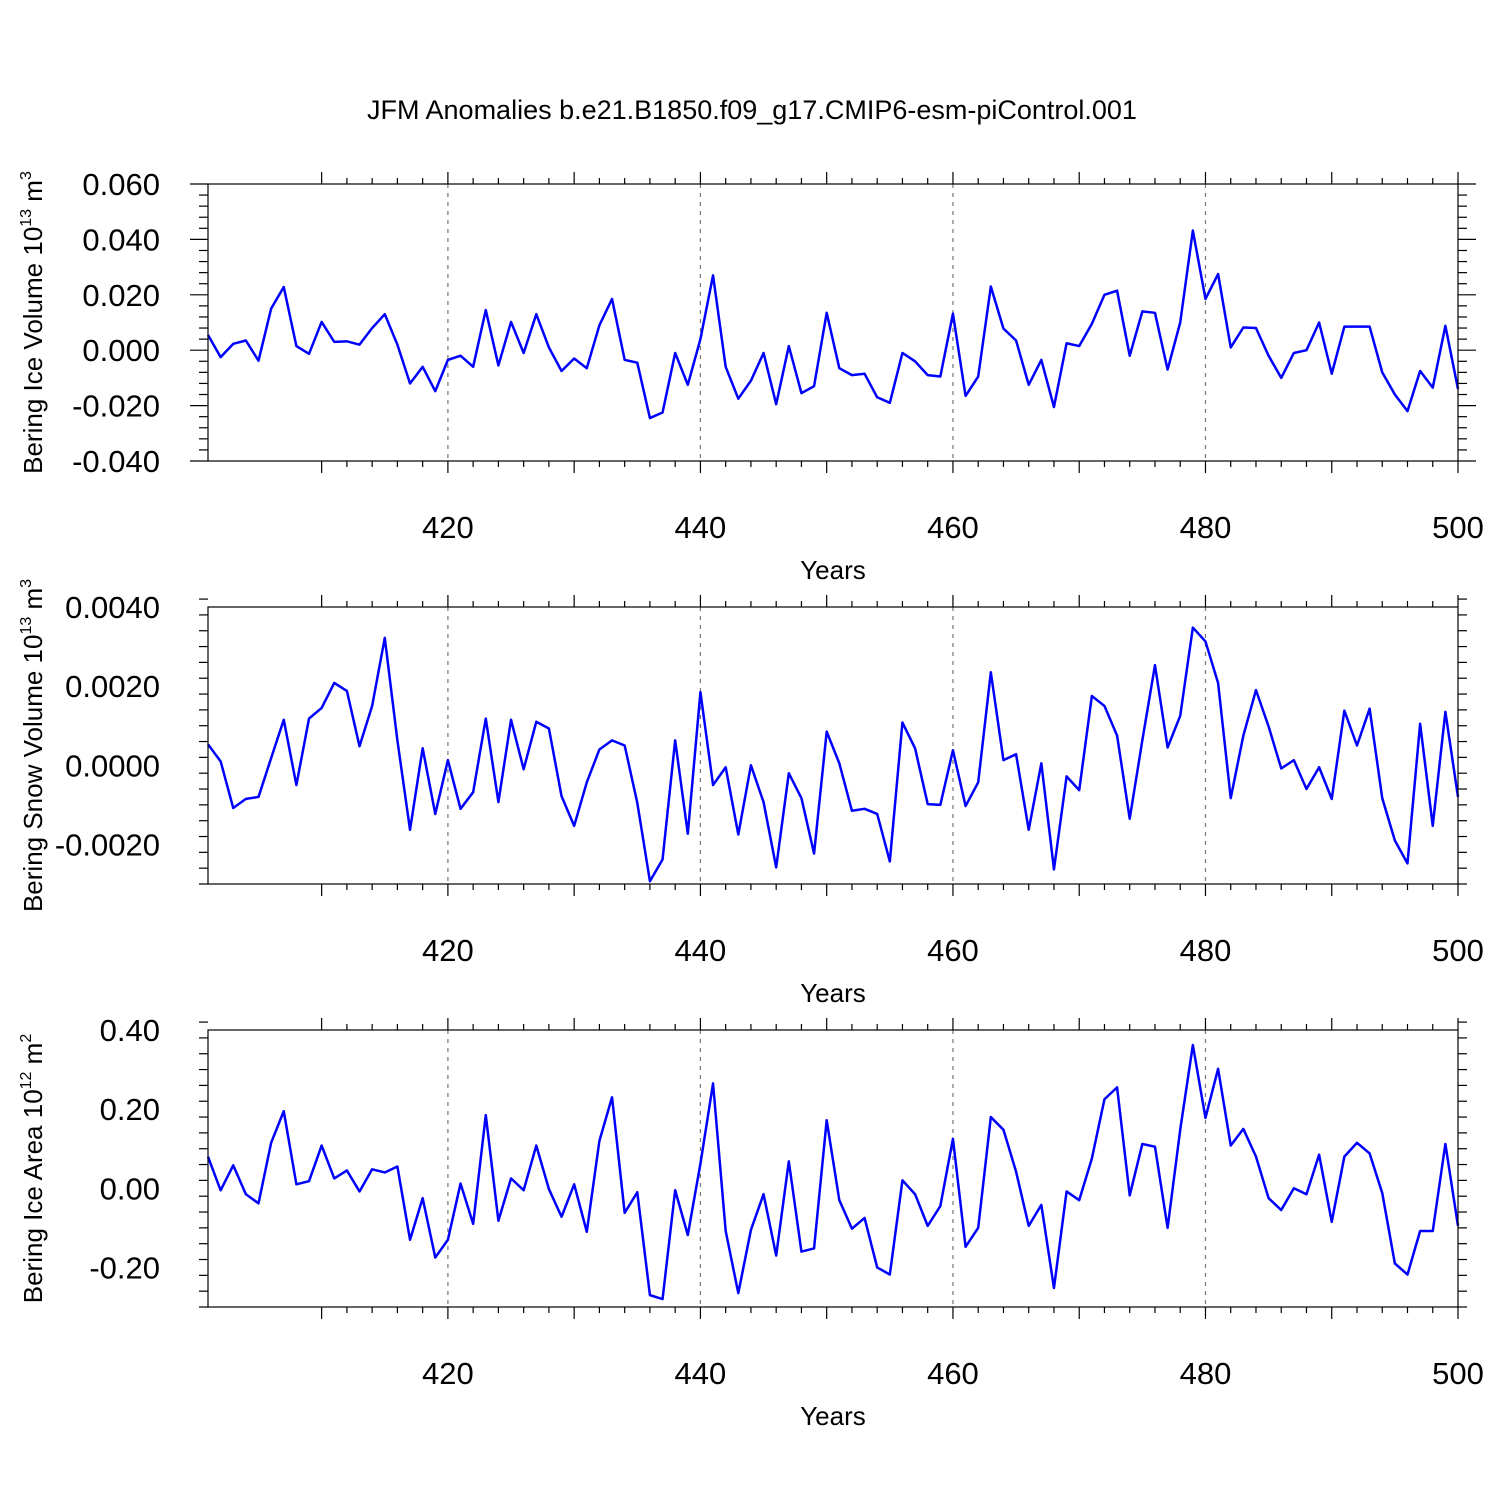  What do you see at coordinates (124, 1267) in the screenshot?
I see `y-tick-label: -0.20` at bounding box center [124, 1267].